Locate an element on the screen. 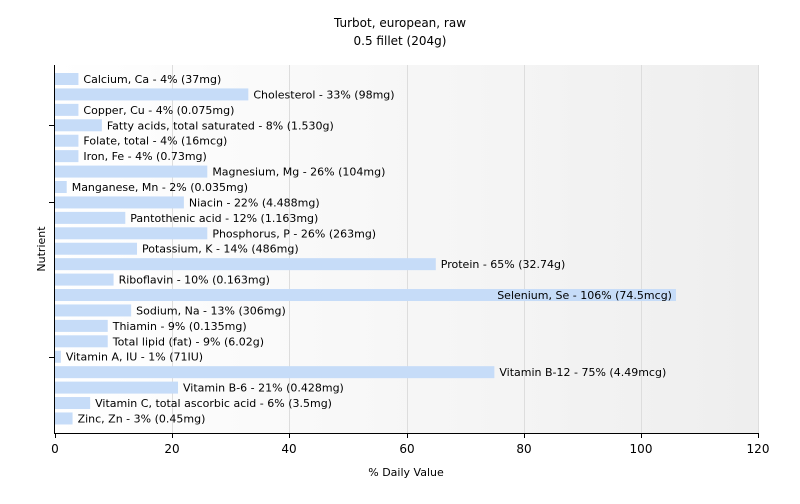  bar-label: Zinc, Zn - 3% (0.45mg) is located at coordinates (142, 418).